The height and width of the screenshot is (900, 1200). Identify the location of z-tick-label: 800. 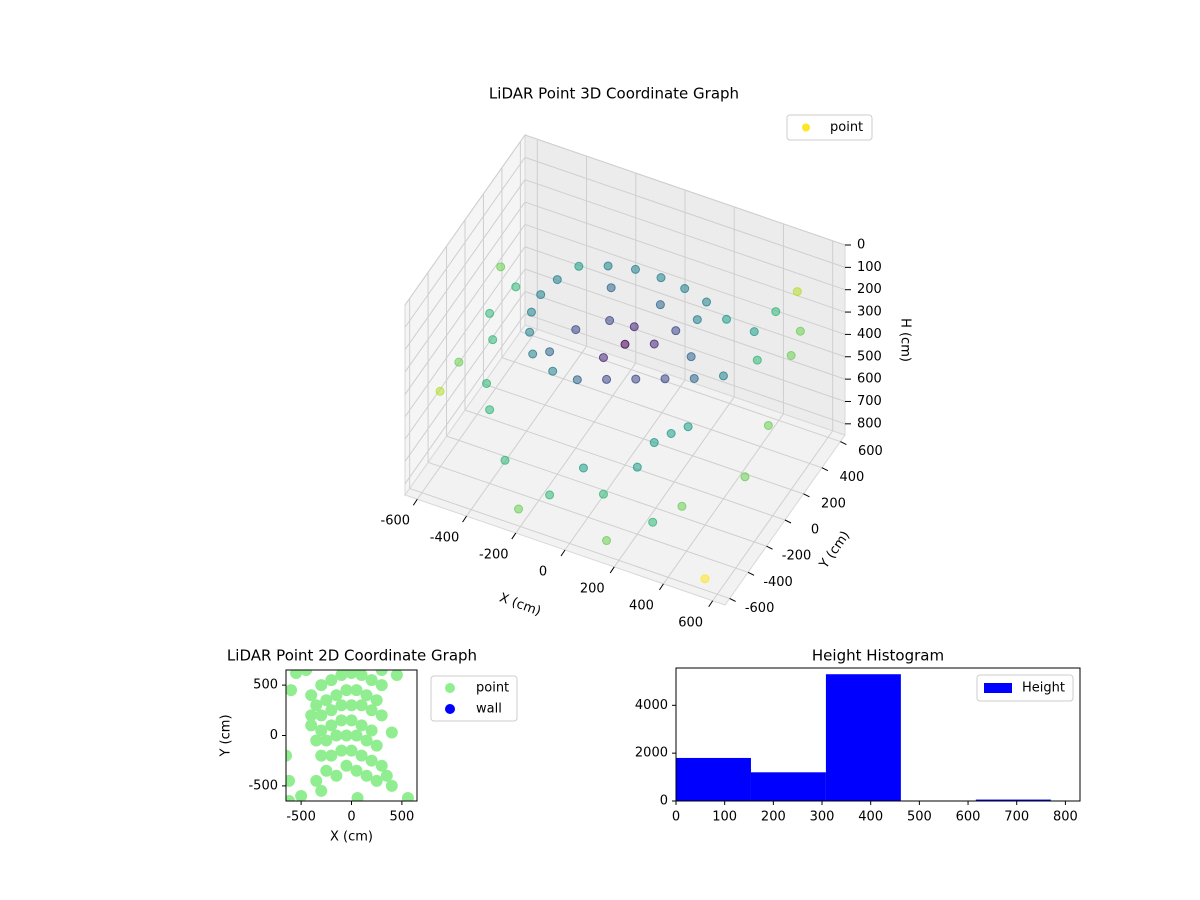
(869, 423).